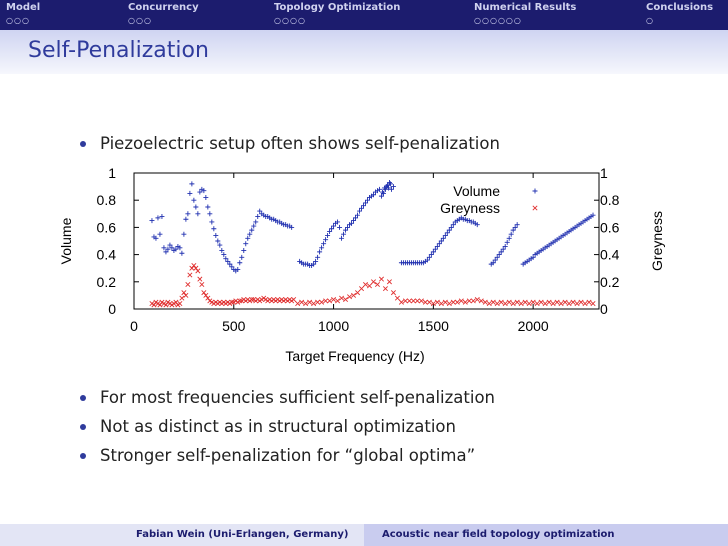 The height and width of the screenshot is (546, 728). What do you see at coordinates (234, 326) in the screenshot?
I see `x-tick-label: 500` at bounding box center [234, 326].